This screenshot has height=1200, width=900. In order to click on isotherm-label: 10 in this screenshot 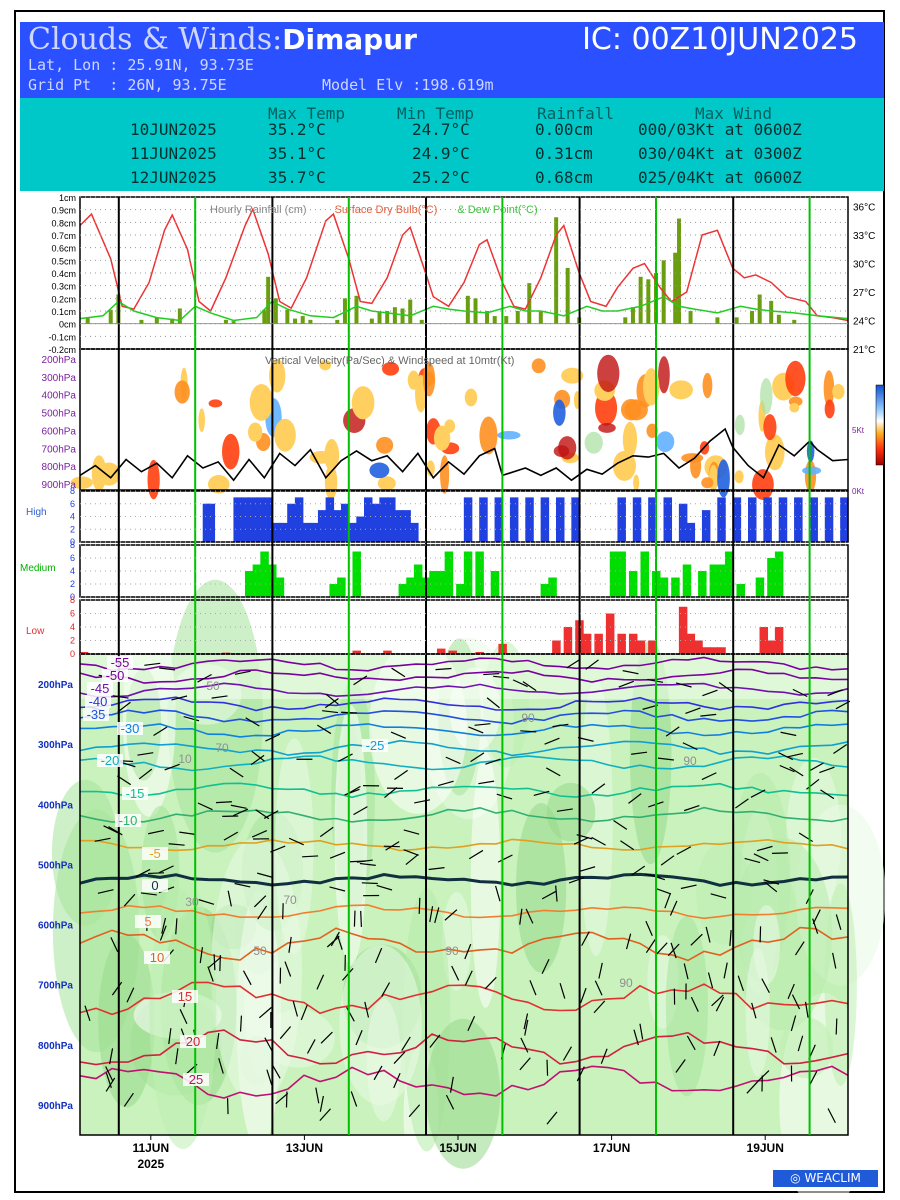, I will do `click(157, 957)`.